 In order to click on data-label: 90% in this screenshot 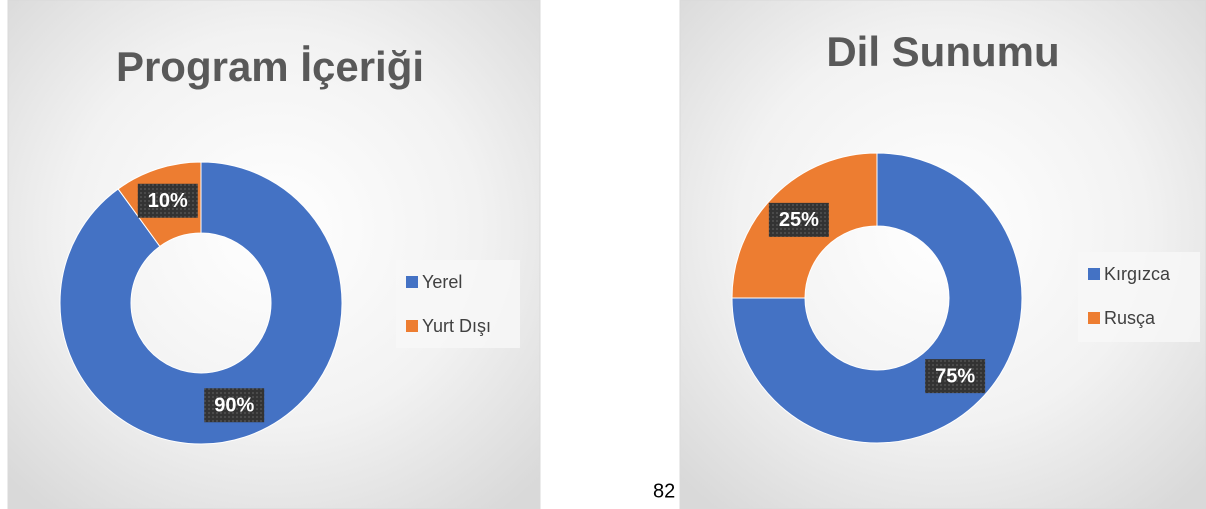, I will do `click(234, 406)`.